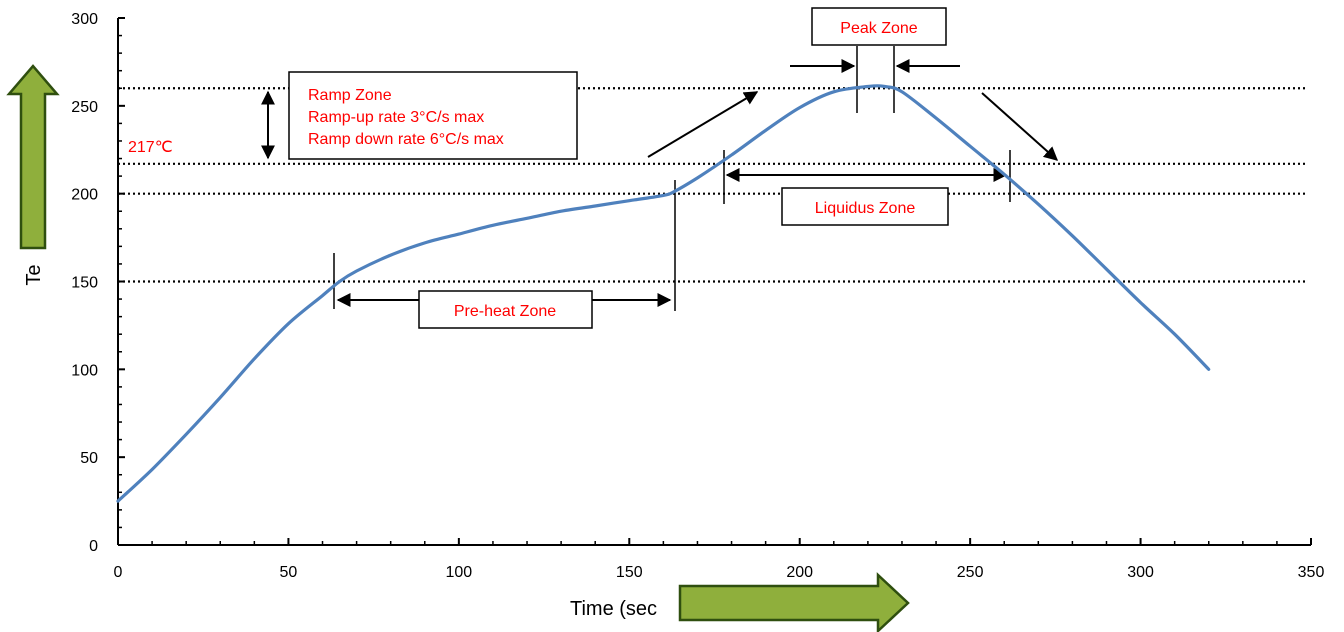  What do you see at coordinates (1140, 572) in the screenshot?
I see `x-tick-label: 300` at bounding box center [1140, 572].